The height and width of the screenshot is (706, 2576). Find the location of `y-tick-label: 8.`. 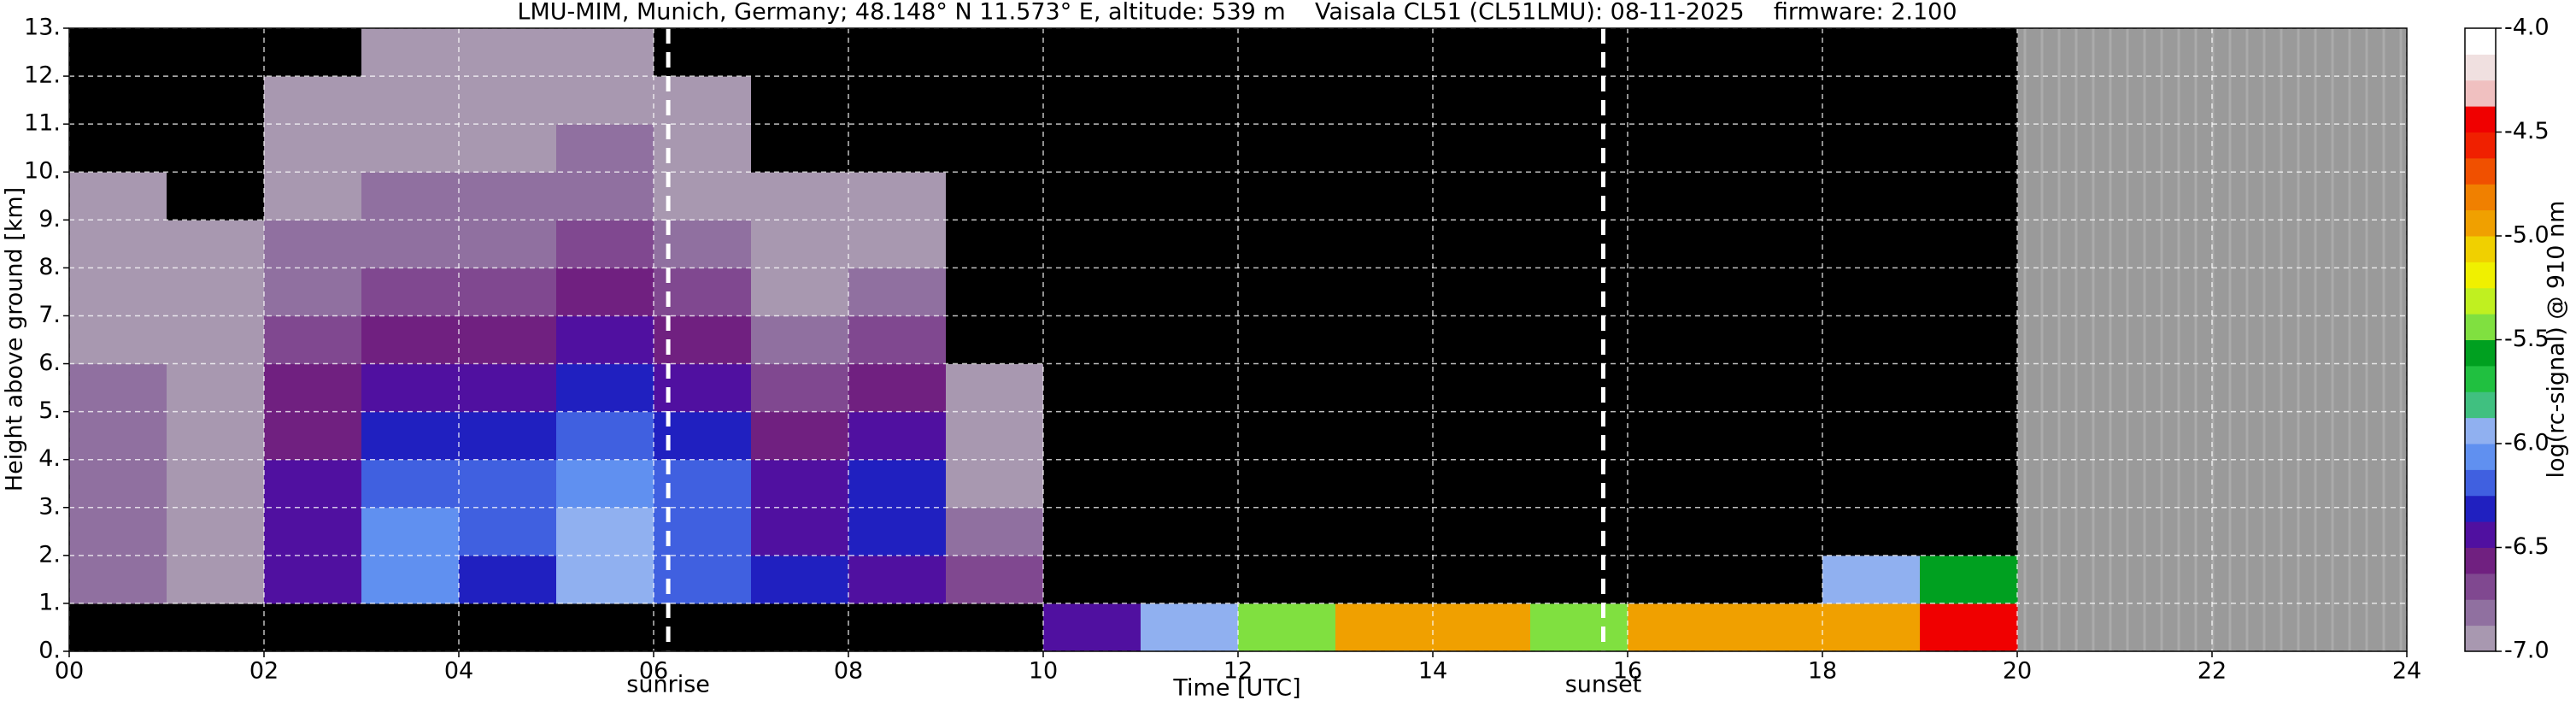

y-tick-label: 8. is located at coordinates (49, 267).